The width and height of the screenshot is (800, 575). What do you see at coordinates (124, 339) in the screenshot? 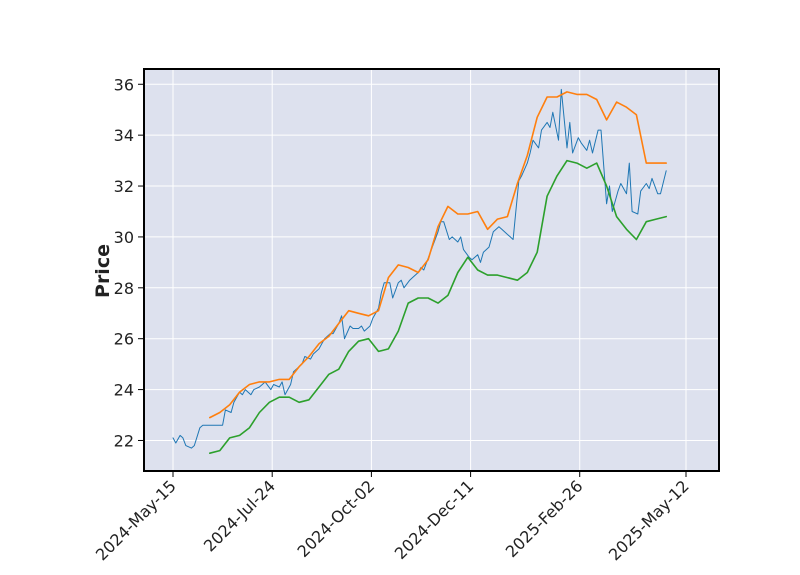
I see `y-tick-label: 26` at bounding box center [124, 339].